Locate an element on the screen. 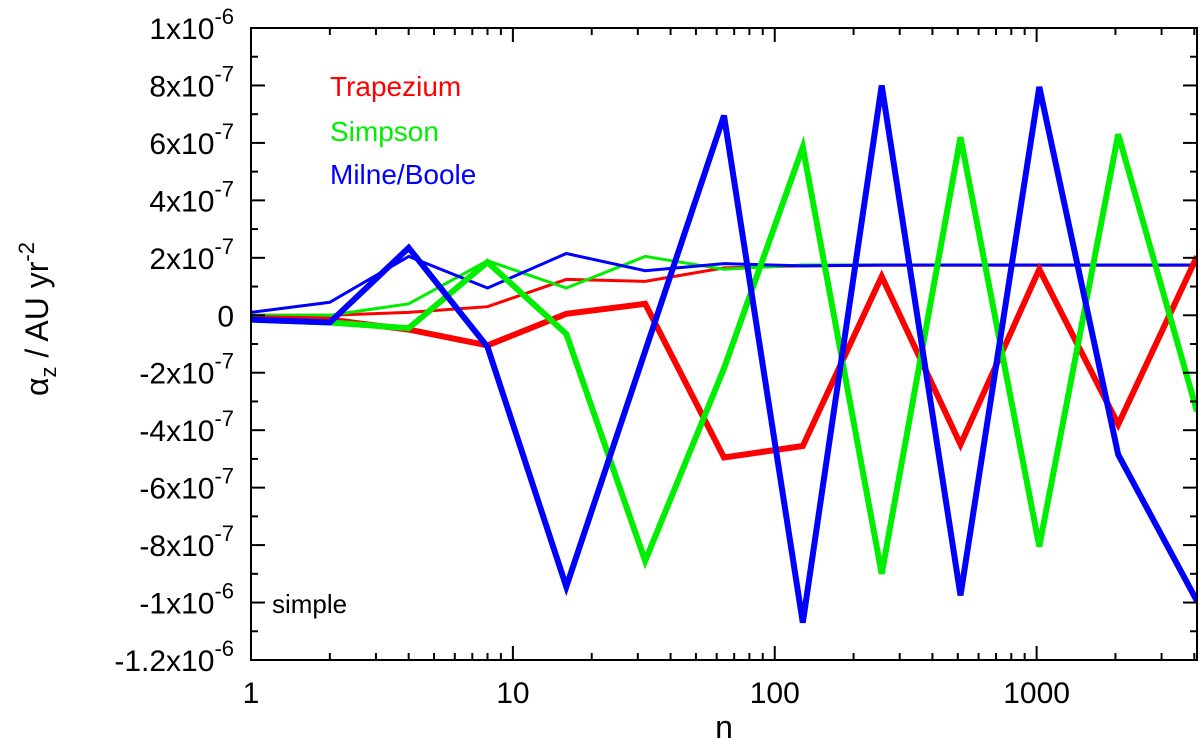 The image size is (1200, 738). annotation-text: simple is located at coordinates (309, 604).